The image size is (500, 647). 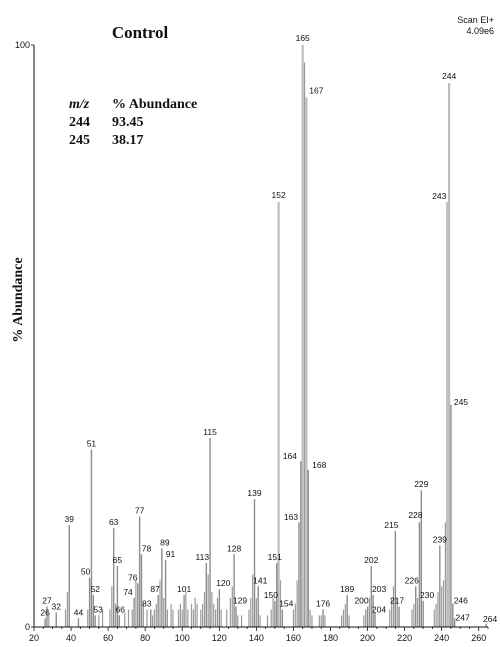 What do you see at coordinates (165, 542) in the screenshot?
I see `peak-label-mz-89: 89` at bounding box center [165, 542].